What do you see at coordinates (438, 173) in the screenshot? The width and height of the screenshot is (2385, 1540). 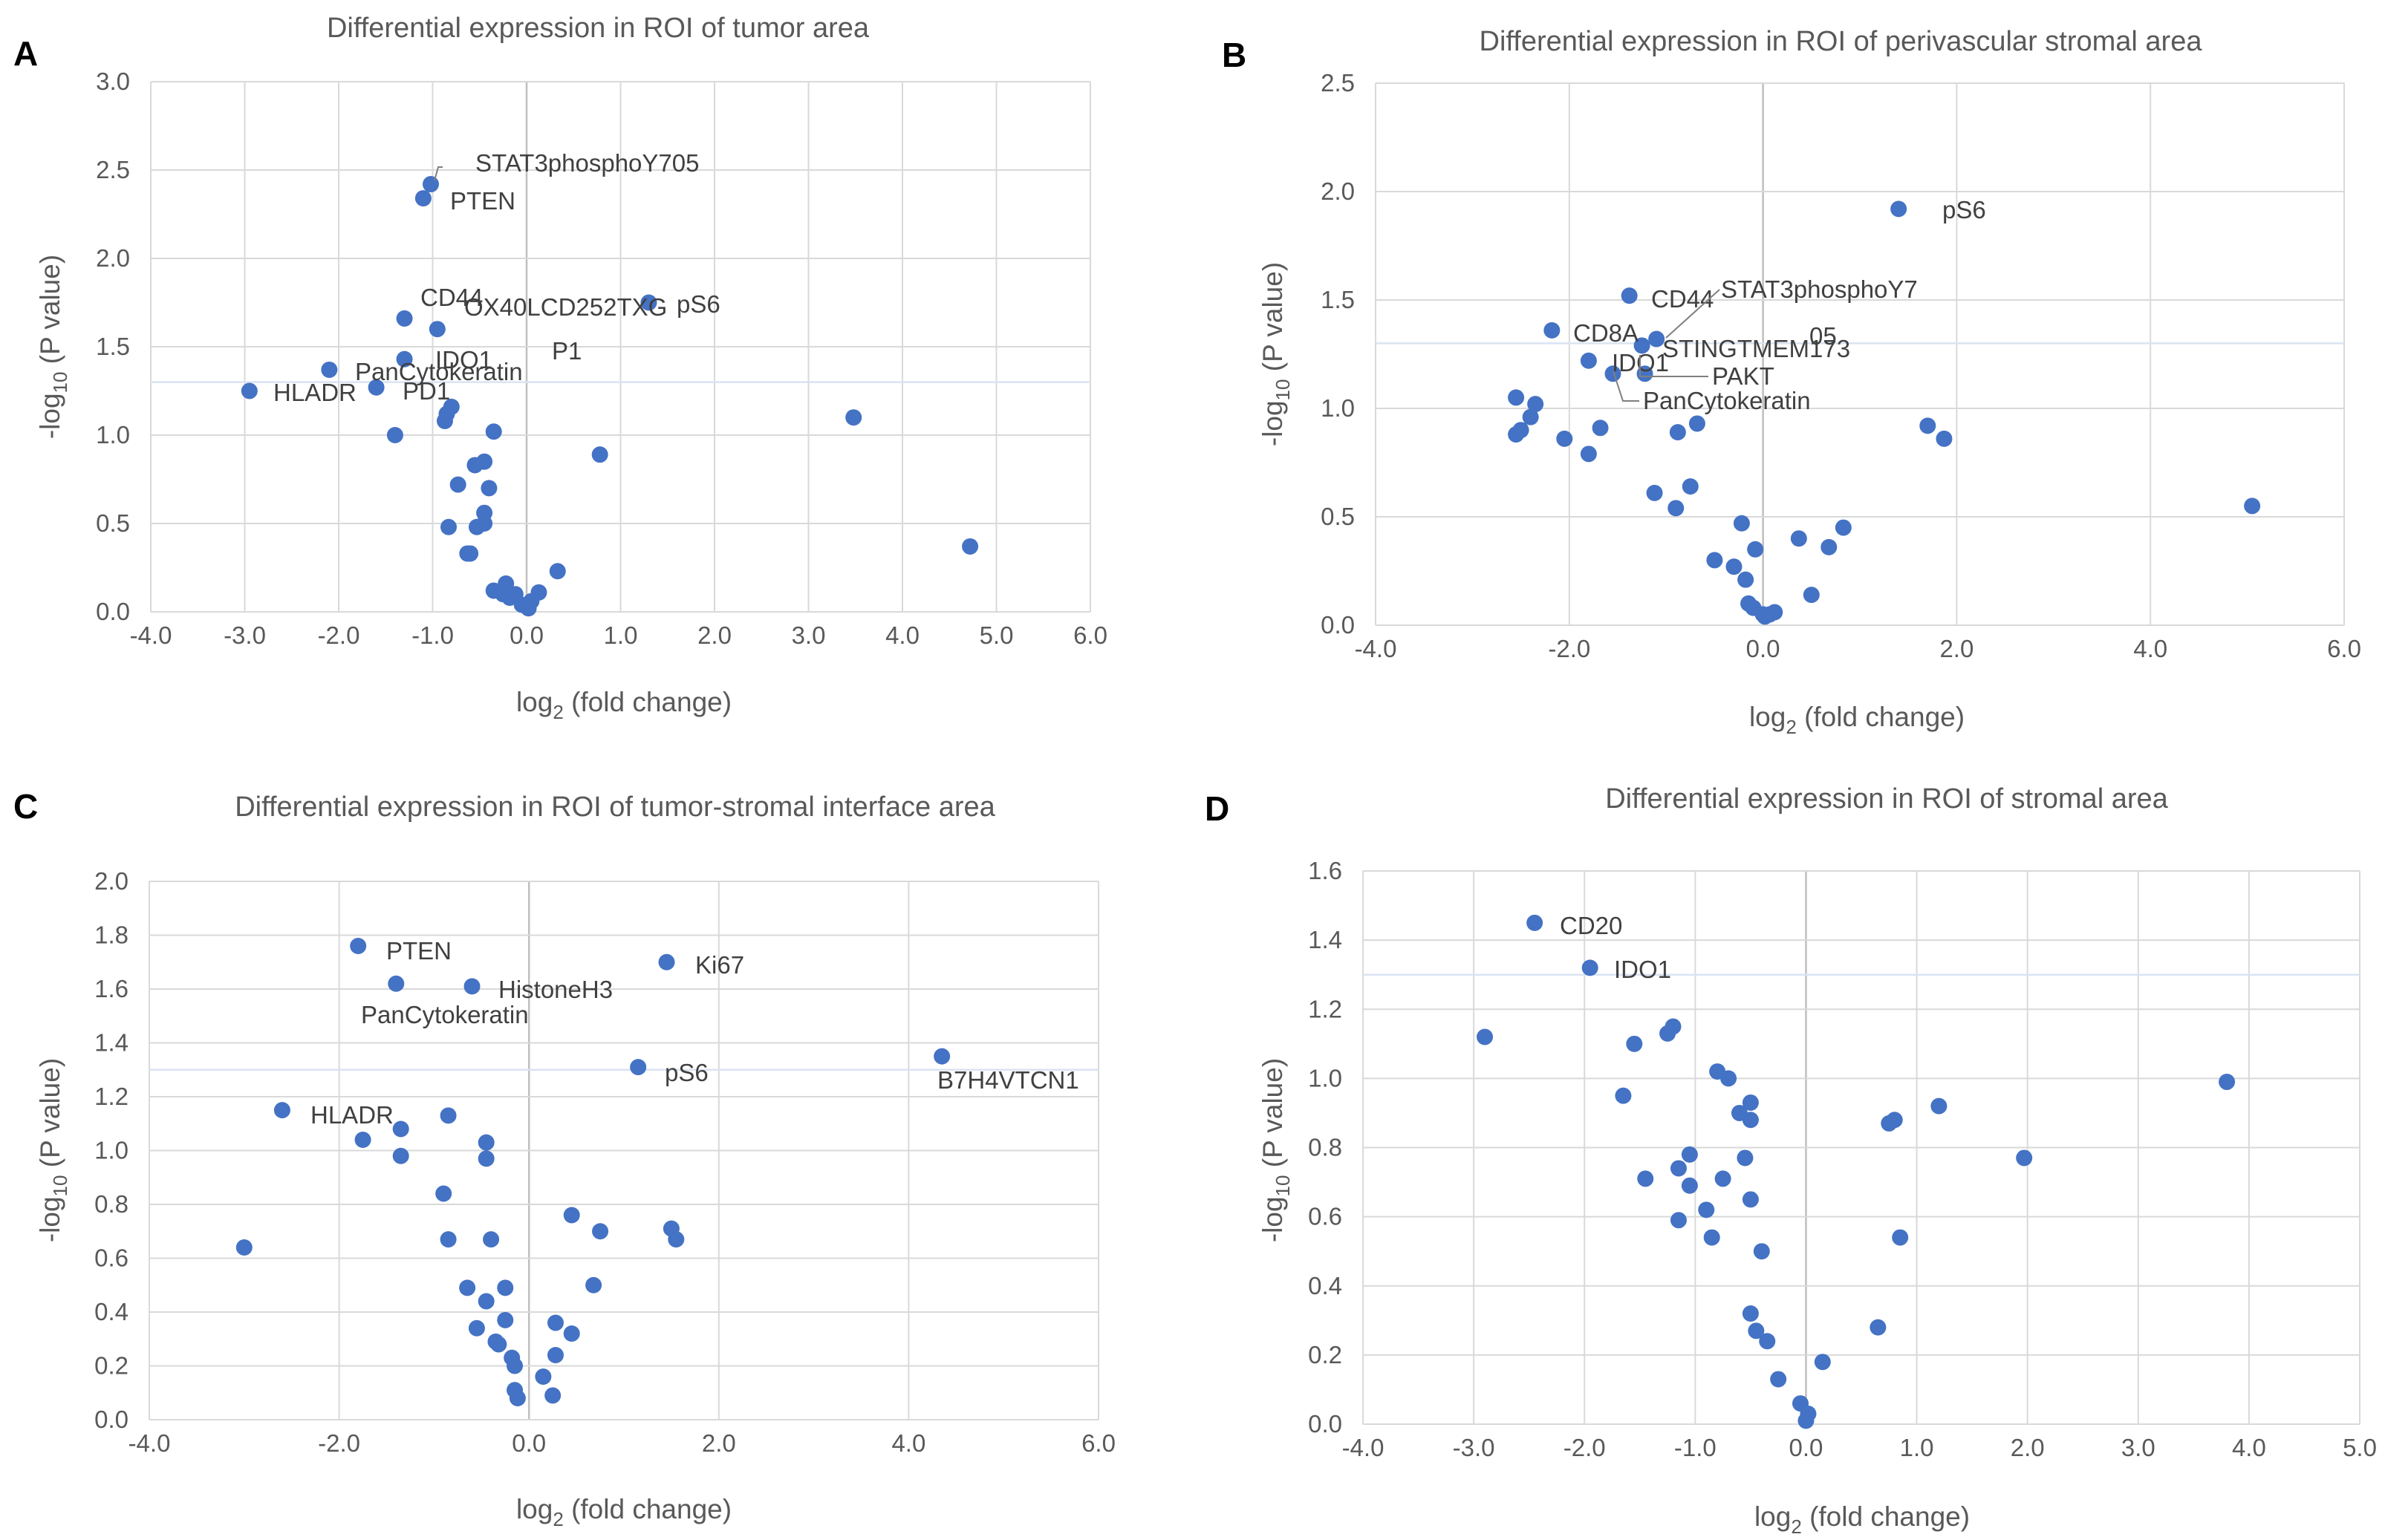 I see `annotation-leader-line` at bounding box center [438, 173].